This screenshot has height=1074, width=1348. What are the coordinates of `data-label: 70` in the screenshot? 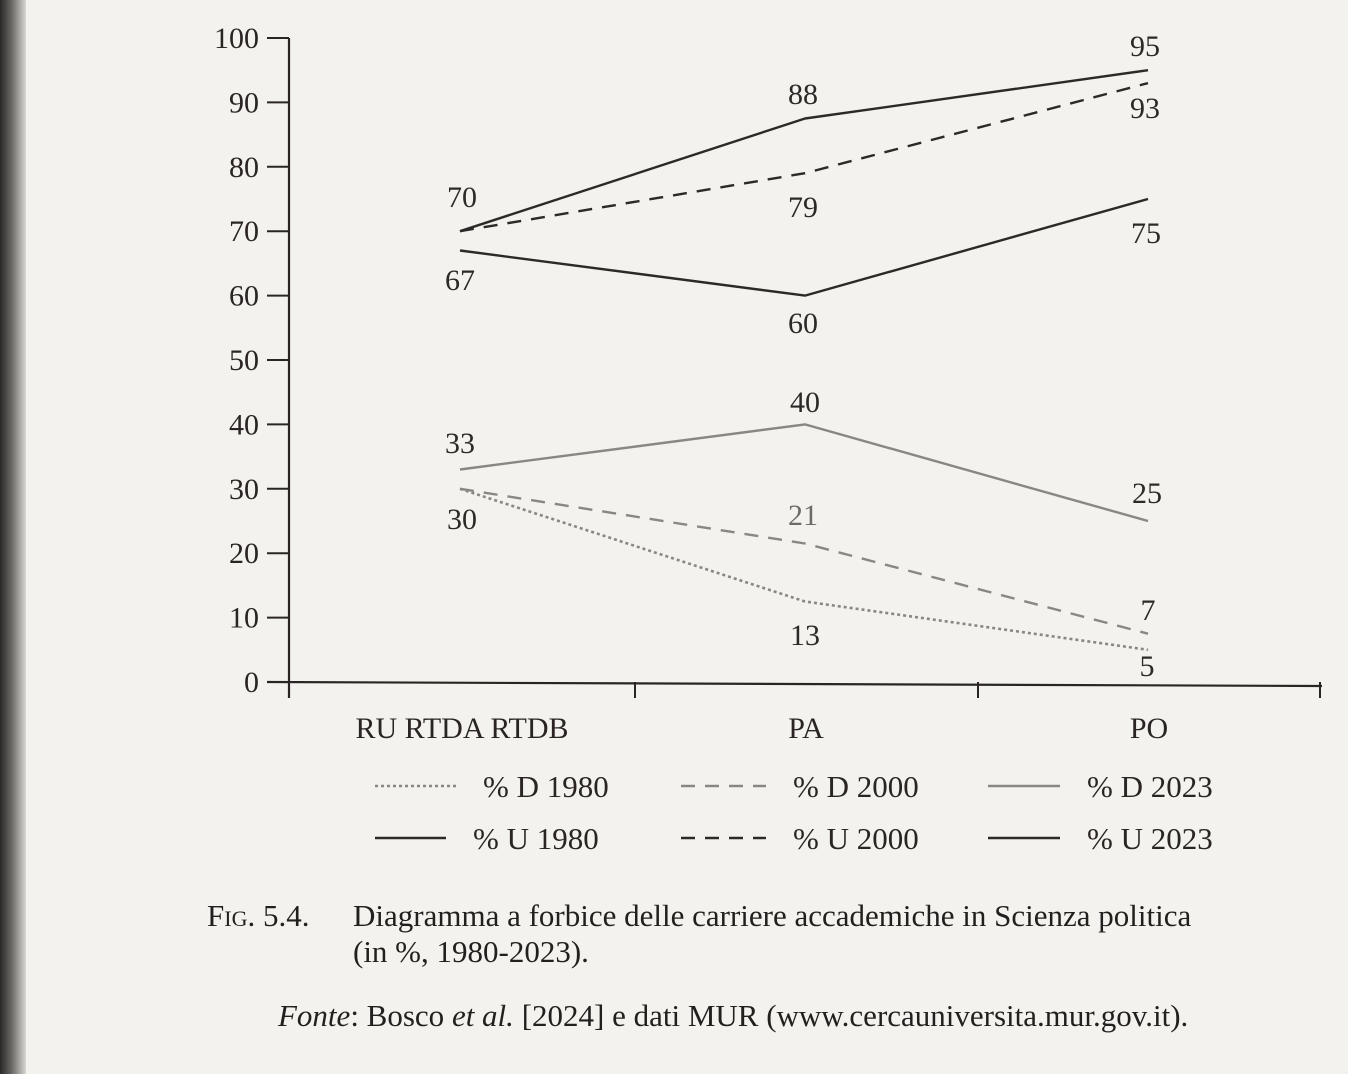 It's located at (462, 197).